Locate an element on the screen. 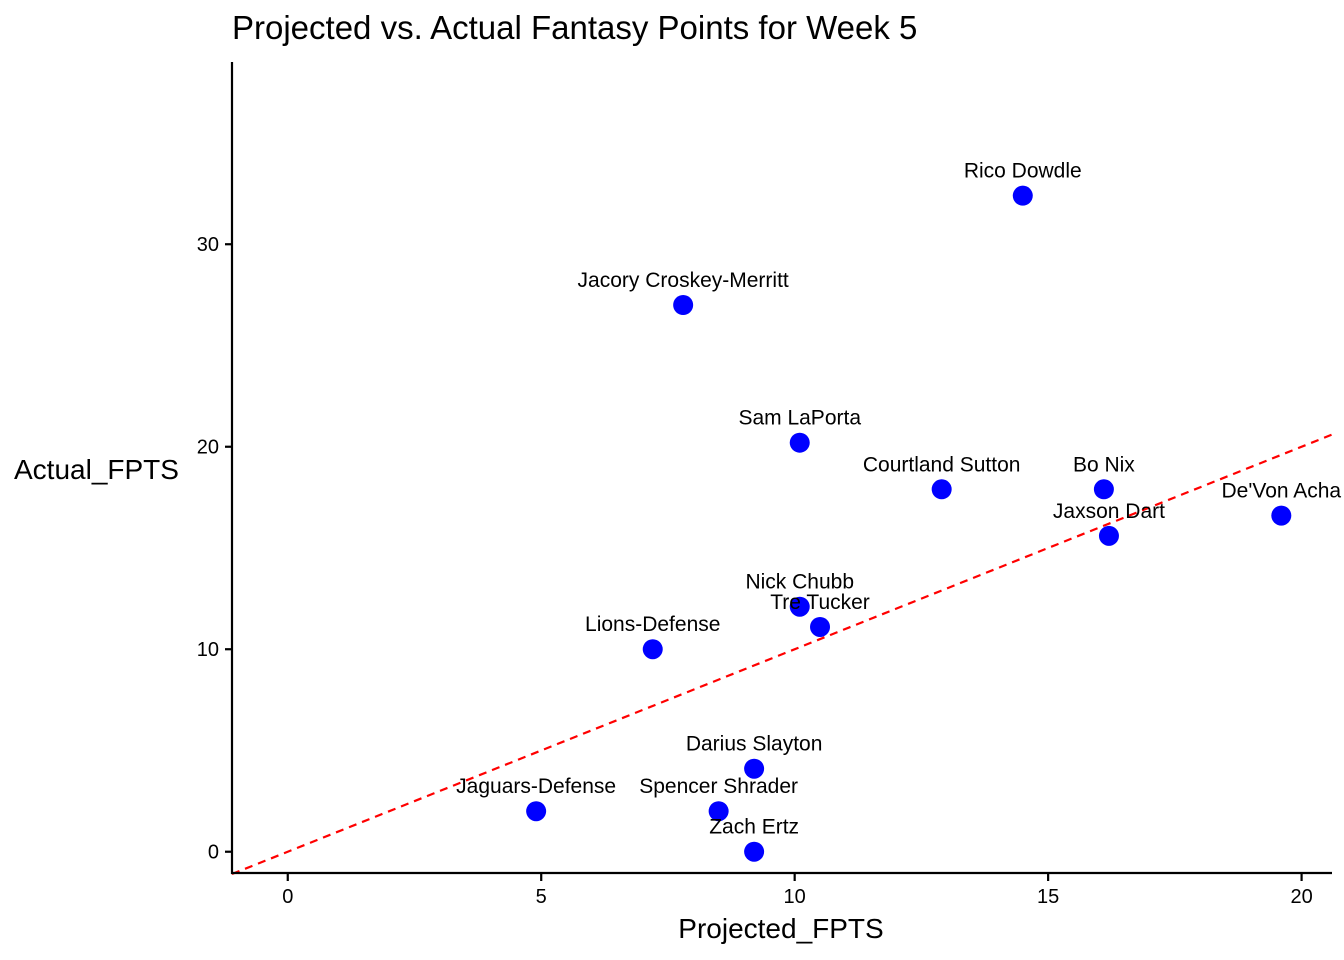  y-axis-title: Actual_FPTS is located at coordinates (96, 469).